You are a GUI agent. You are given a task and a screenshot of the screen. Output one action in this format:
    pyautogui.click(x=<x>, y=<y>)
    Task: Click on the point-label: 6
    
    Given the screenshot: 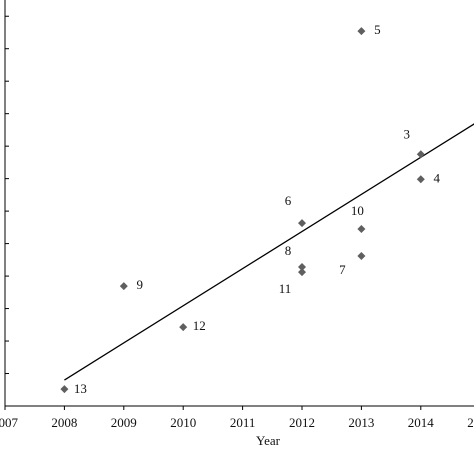 What is the action you would take?
    pyautogui.click(x=288, y=200)
    